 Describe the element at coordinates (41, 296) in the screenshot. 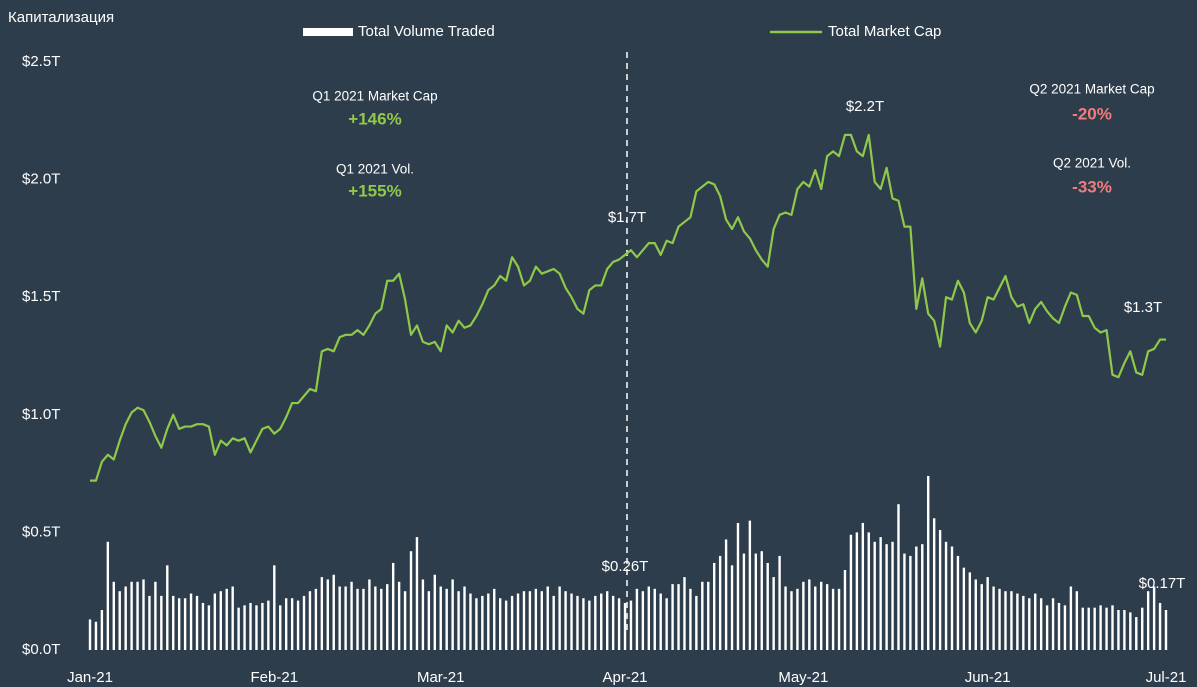

I see `y-tick-label: $1.5T` at that location.